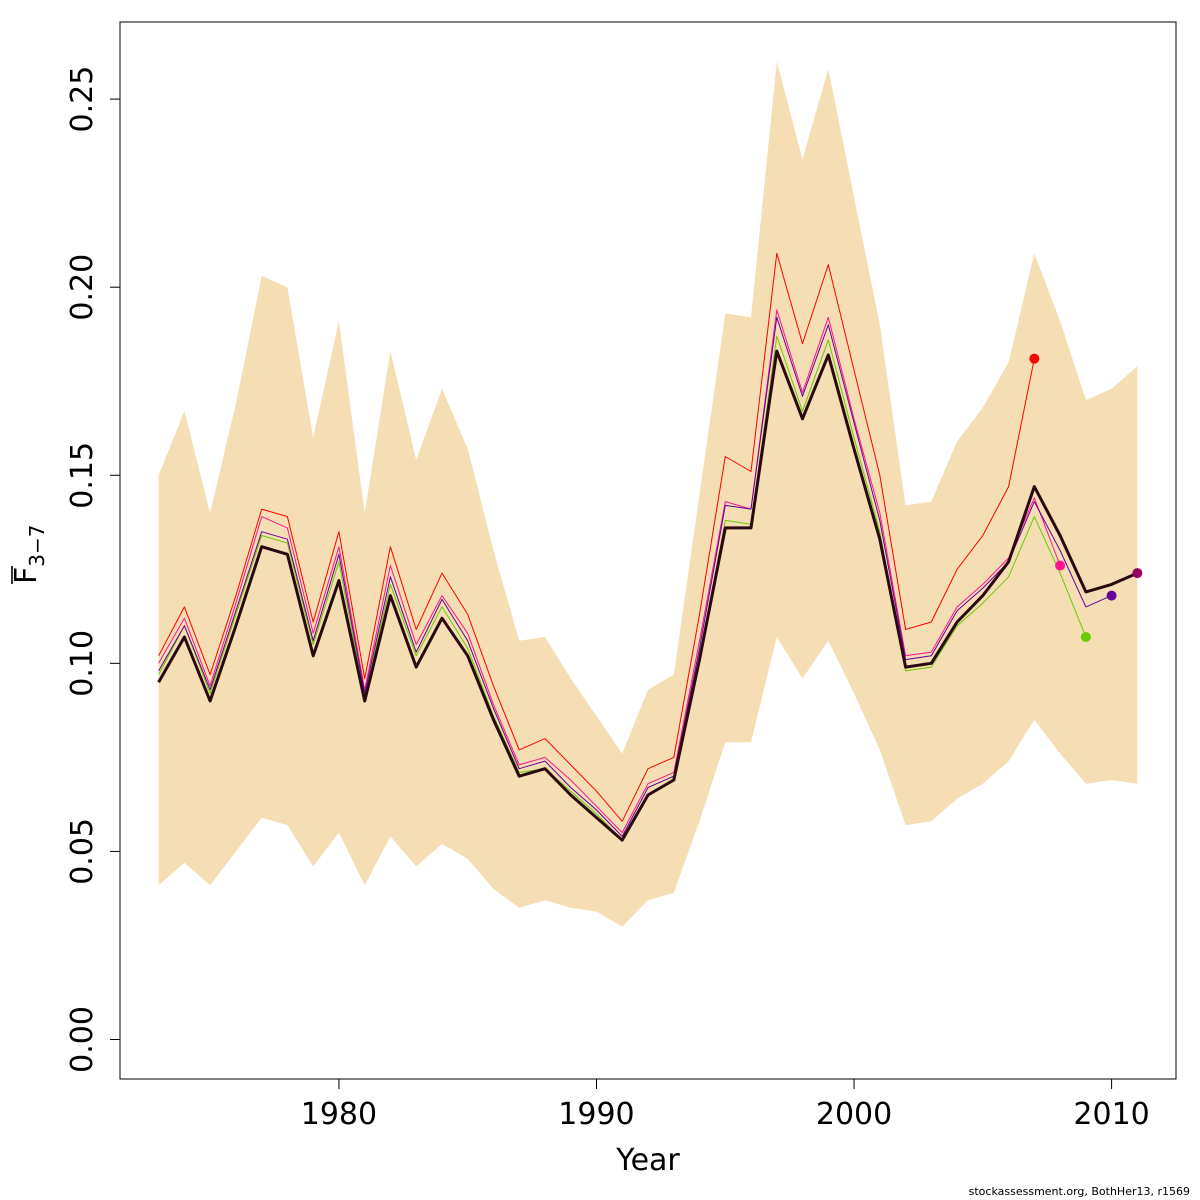  I want to click on endpoint-2009, so click(1085, 637).